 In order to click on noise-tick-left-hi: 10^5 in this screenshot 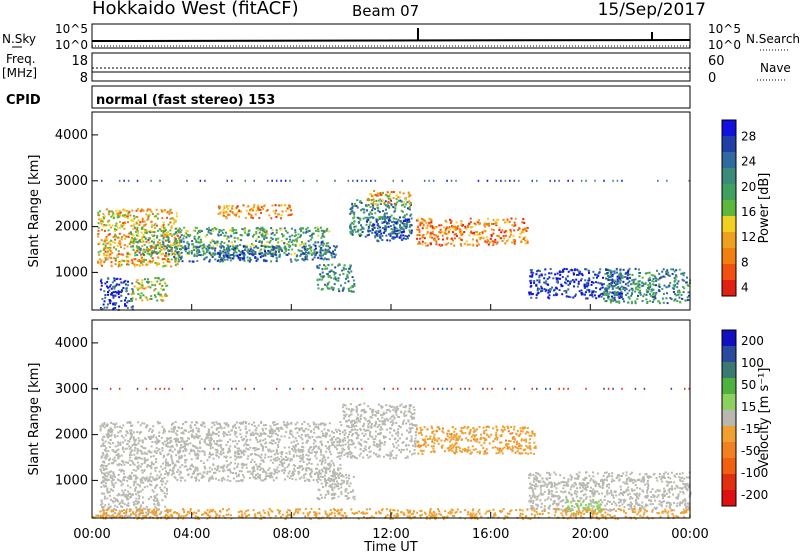, I will do `click(71, 29)`.